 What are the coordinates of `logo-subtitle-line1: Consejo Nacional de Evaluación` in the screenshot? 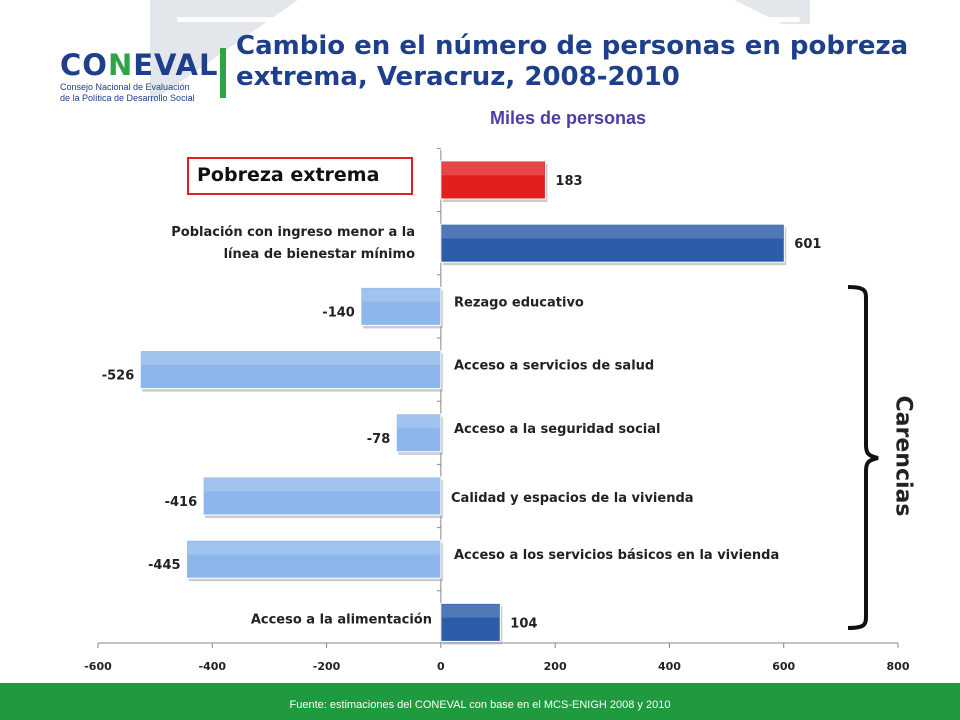 It's located at (125, 87).